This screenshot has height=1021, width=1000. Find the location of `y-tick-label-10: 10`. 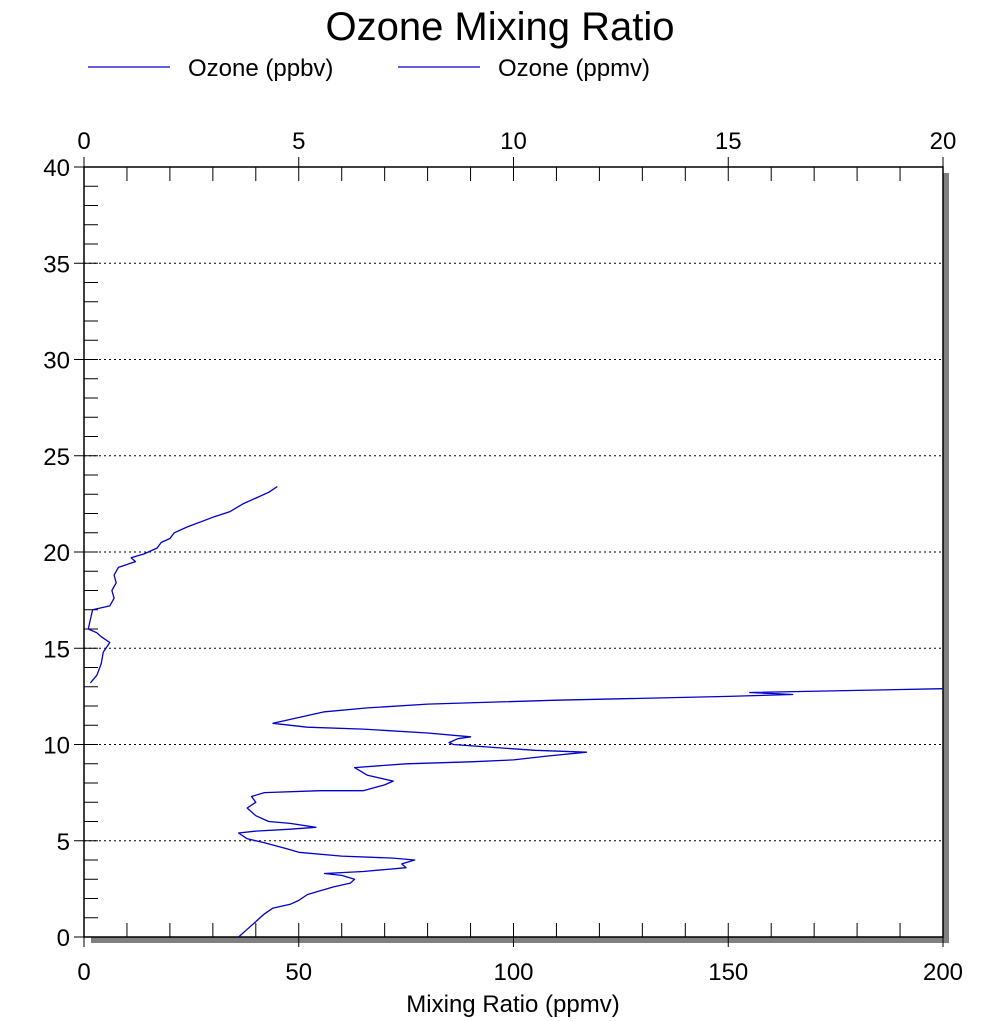

y-tick-label-10: 10 is located at coordinates (56, 746).